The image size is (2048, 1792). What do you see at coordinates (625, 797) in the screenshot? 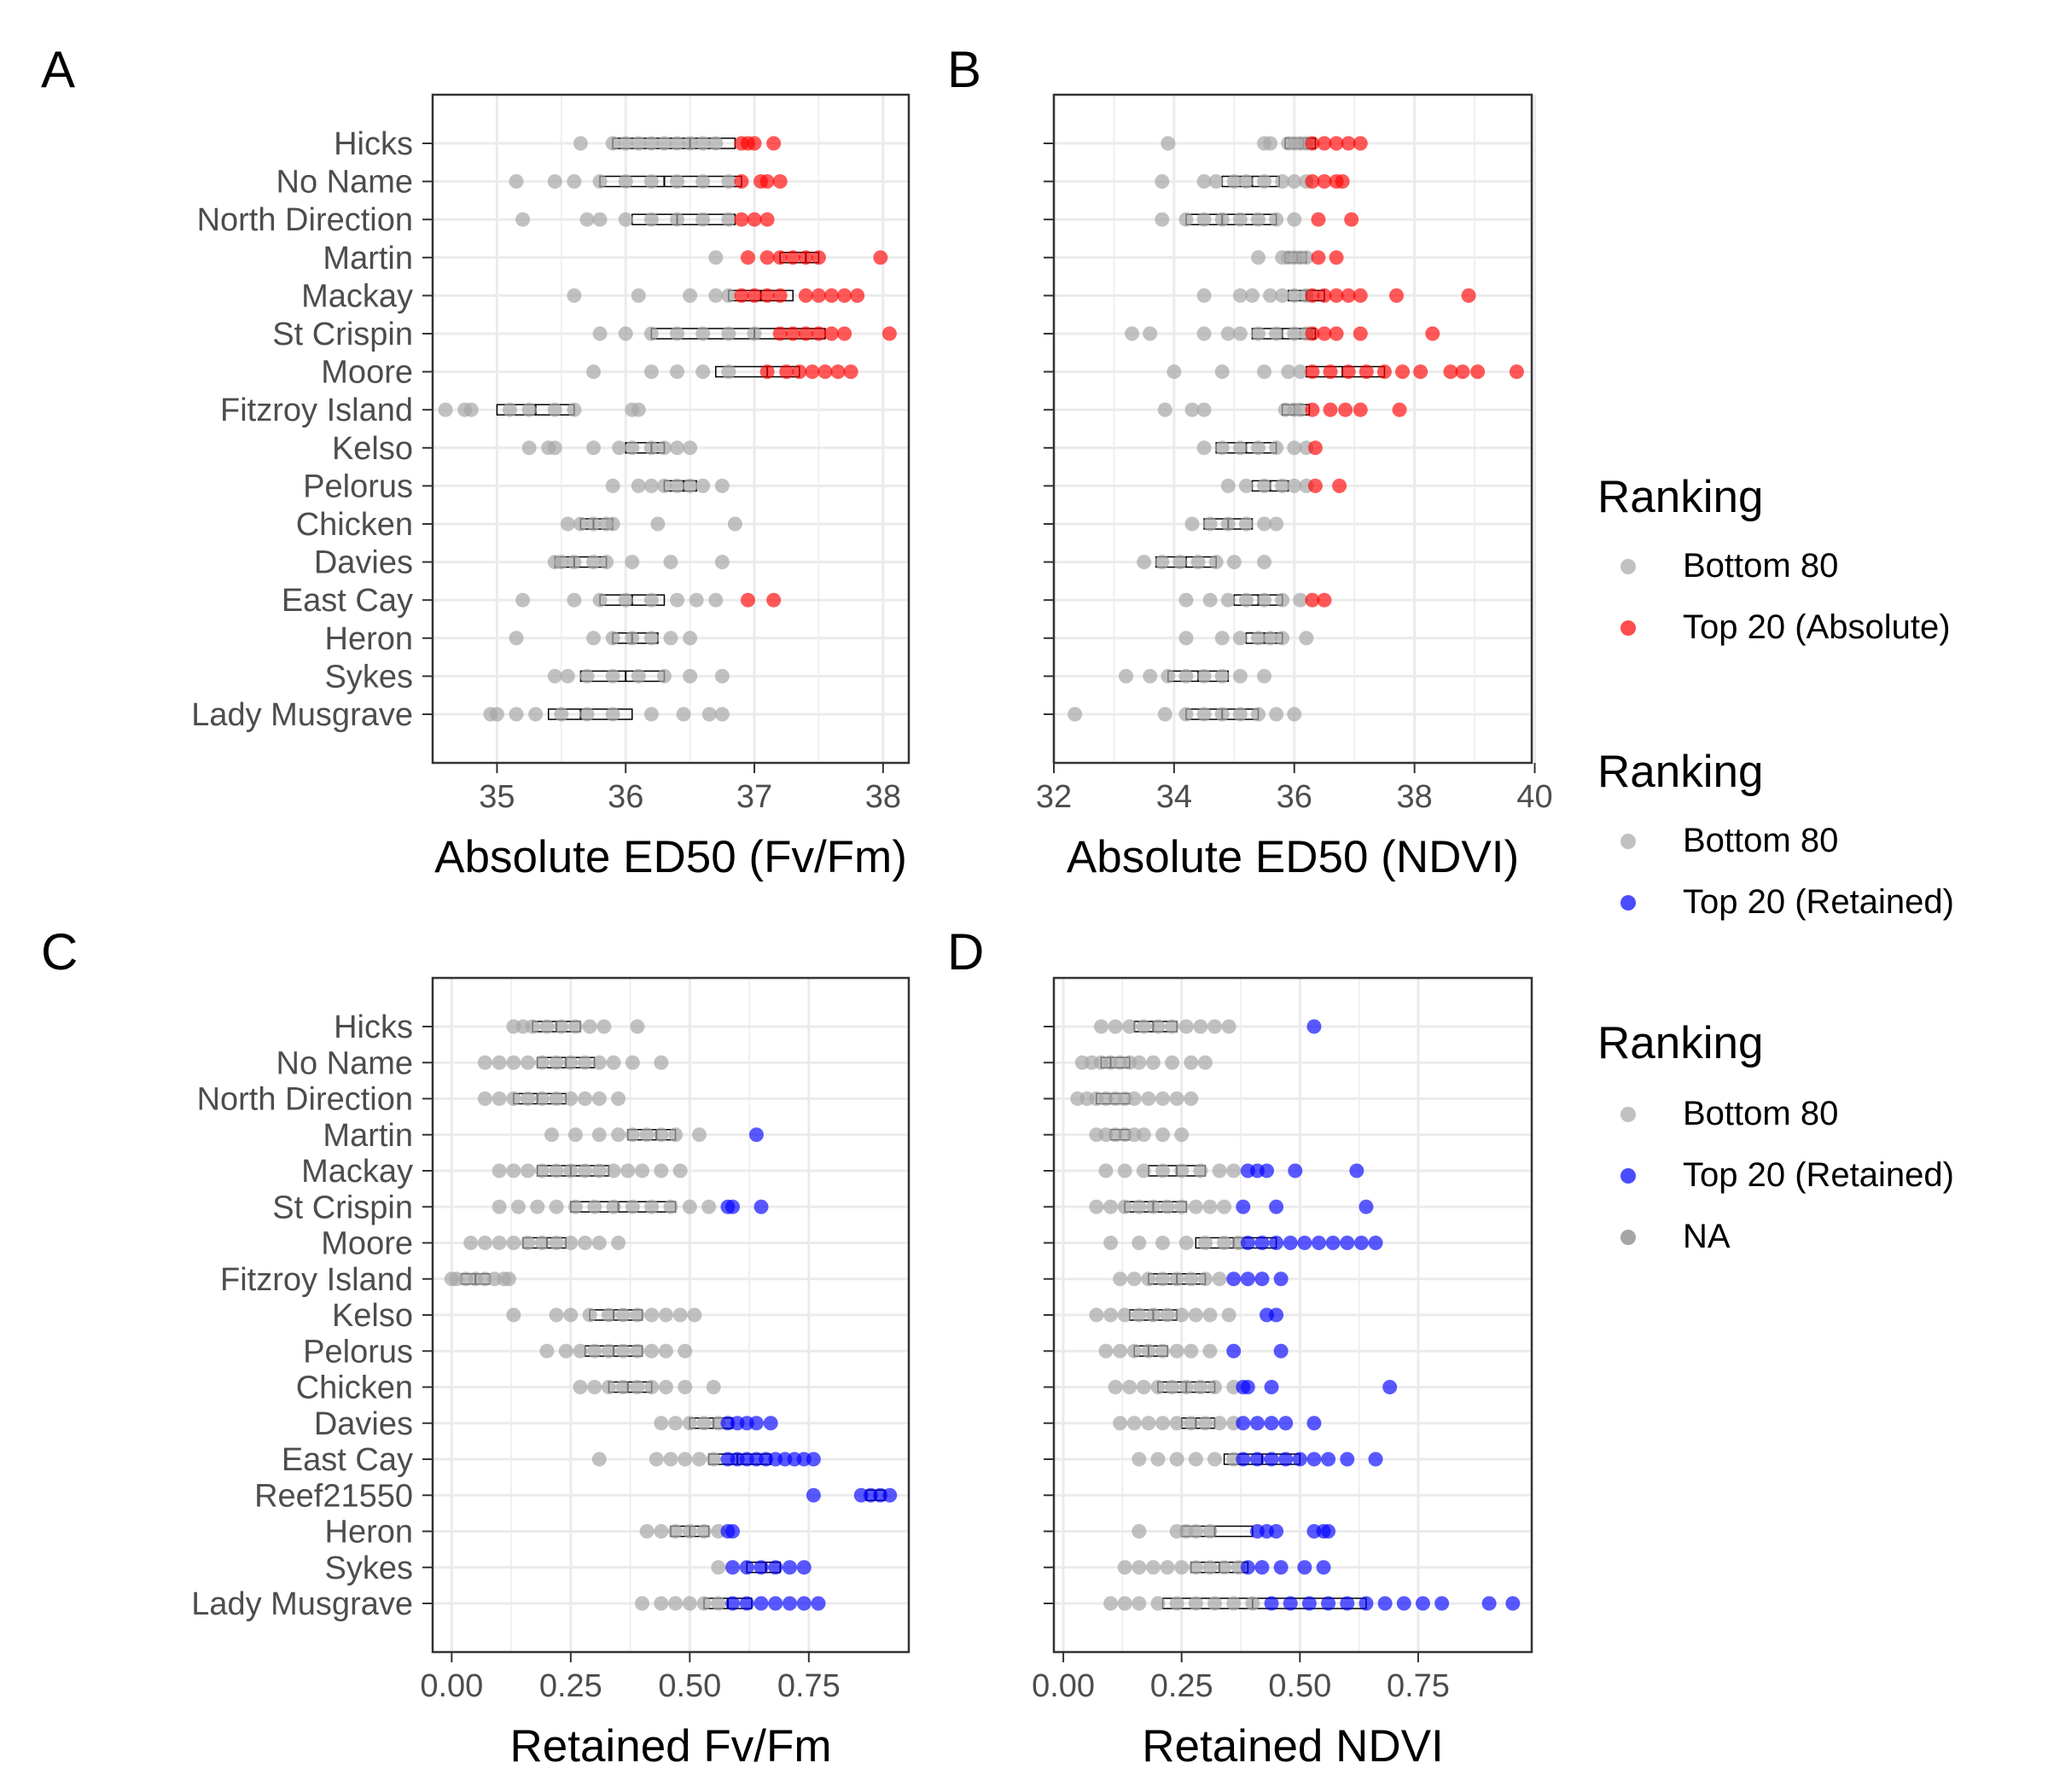
I see `x-tick-label: 36` at bounding box center [625, 797].